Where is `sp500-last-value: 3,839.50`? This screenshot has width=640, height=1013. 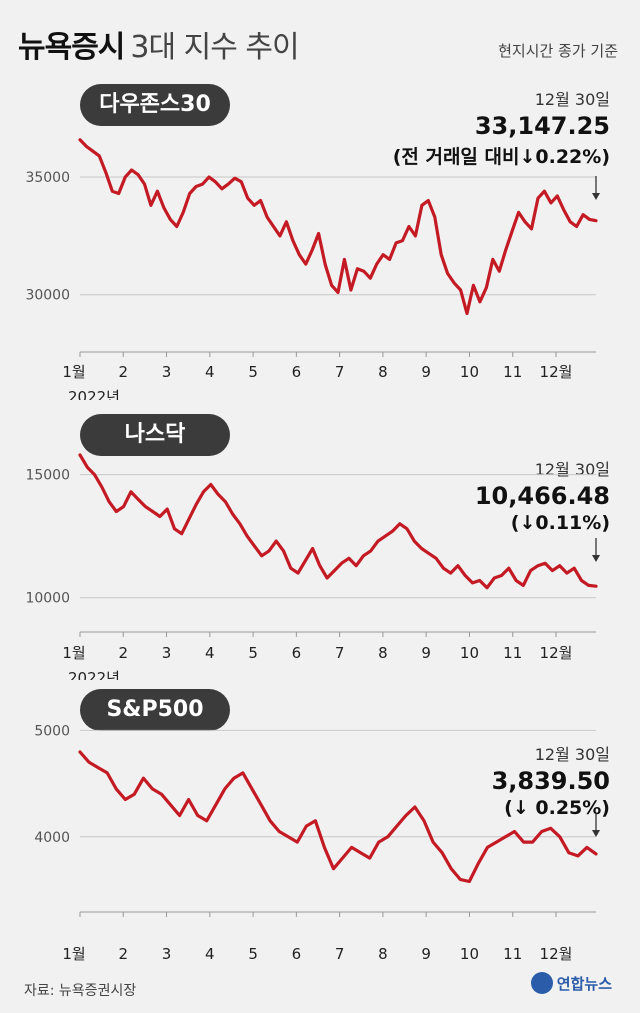
sp500-last-value: 3,839.50 is located at coordinates (550, 781).